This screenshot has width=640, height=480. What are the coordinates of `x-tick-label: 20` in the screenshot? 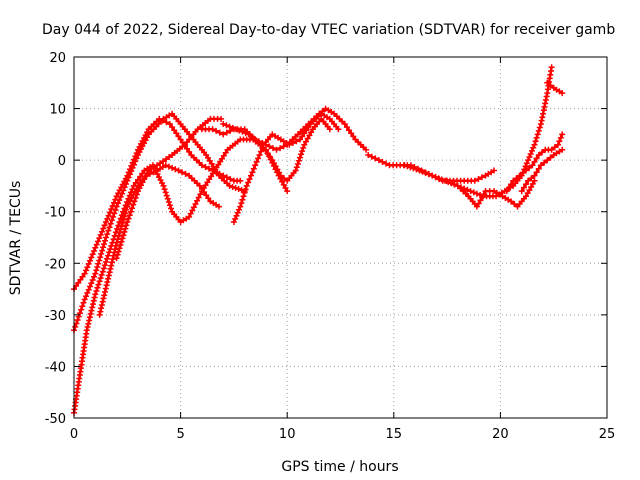 It's located at (500, 434).